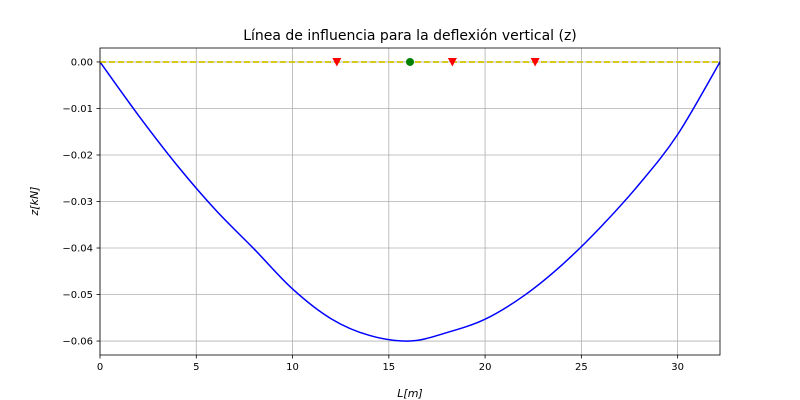 This screenshot has width=800, height=400. What do you see at coordinates (77, 295) in the screenshot?
I see `y-tick-label: −0.05` at bounding box center [77, 295].